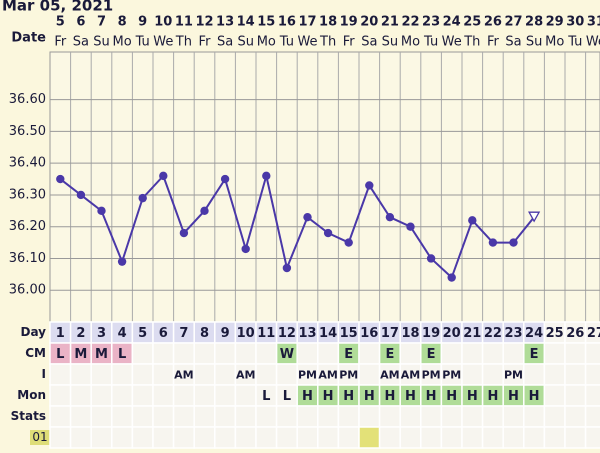 The width and height of the screenshot is (600, 453). What do you see at coordinates (122, 22) in the screenshot?
I see `date-number: 8` at bounding box center [122, 22].